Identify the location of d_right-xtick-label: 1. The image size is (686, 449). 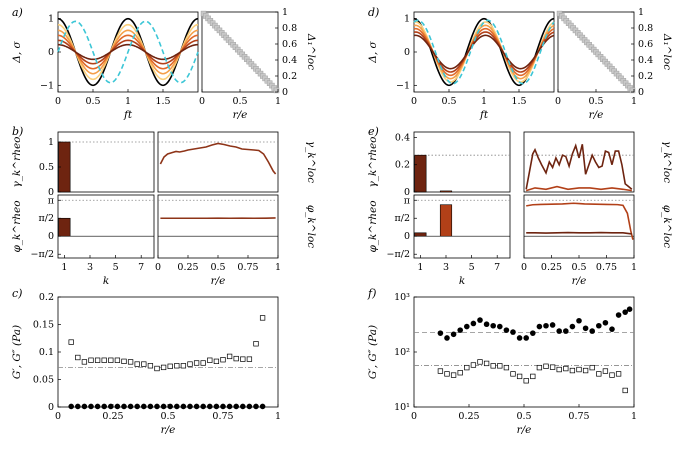
(634, 101).